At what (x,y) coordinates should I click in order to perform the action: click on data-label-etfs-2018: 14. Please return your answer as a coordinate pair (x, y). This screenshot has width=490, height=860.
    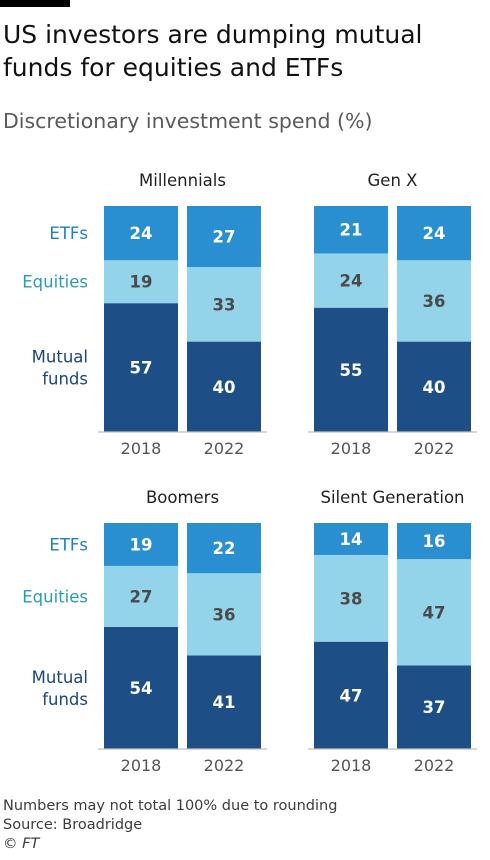
    Looking at the image, I should click on (351, 539).